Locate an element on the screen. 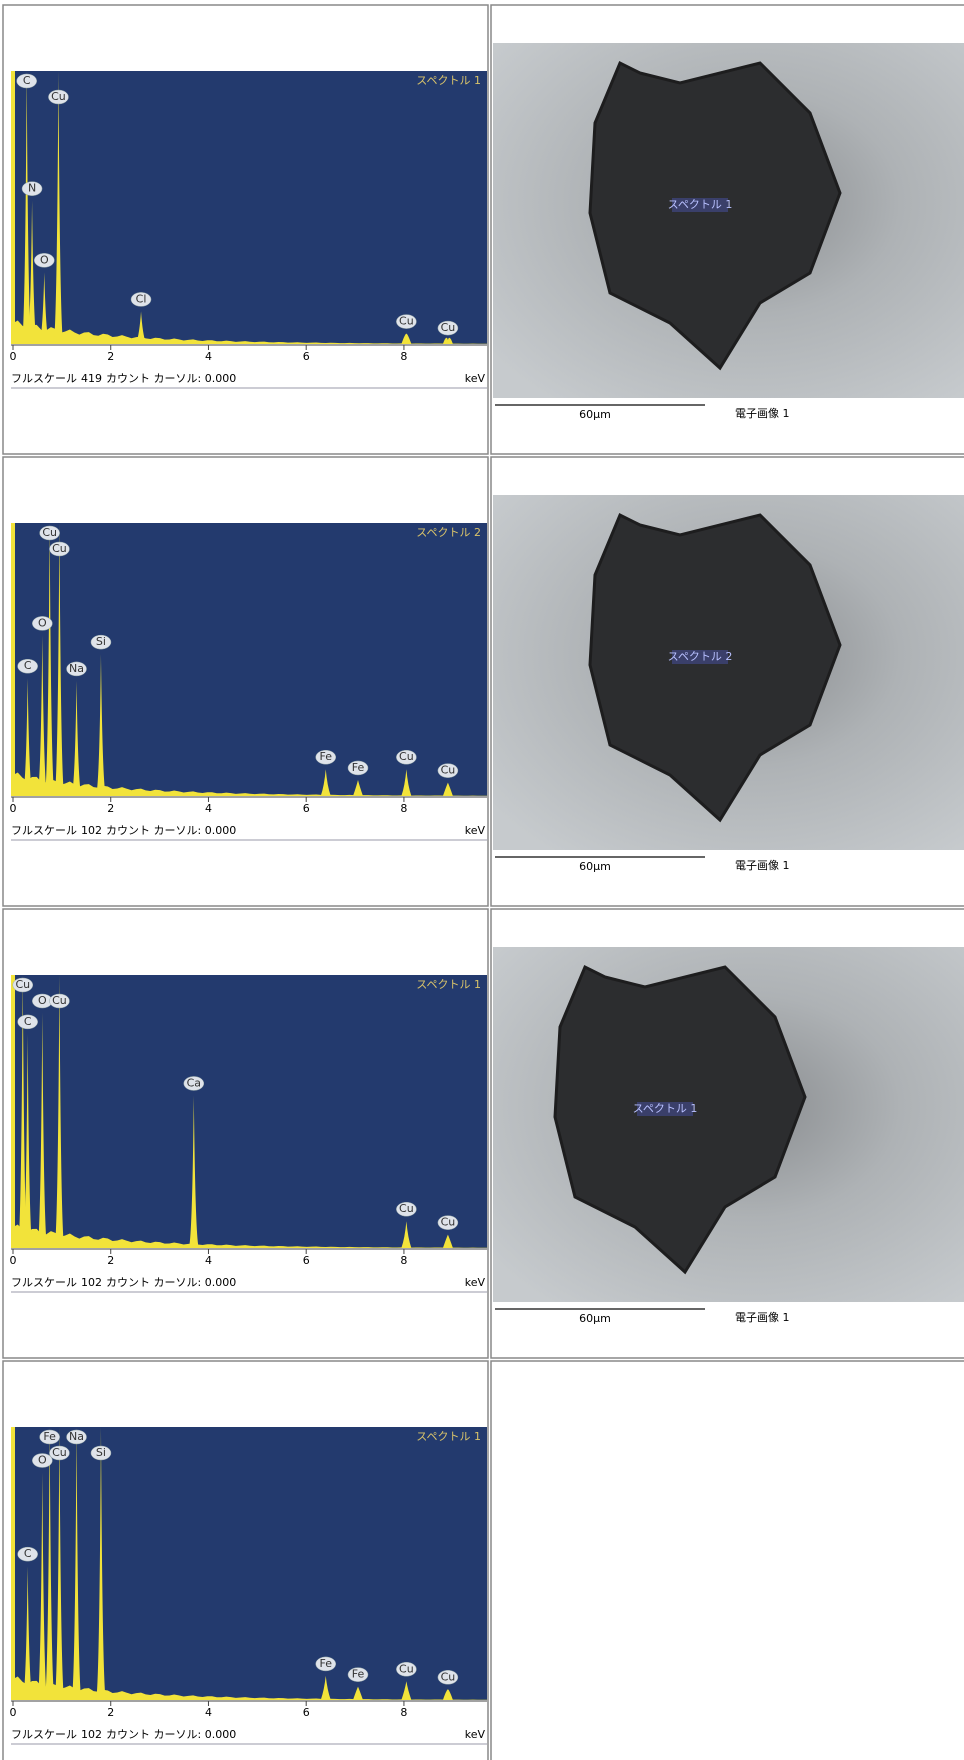 Image resolution: width=964 pixels, height=1760 pixels. spot-label: スペクトル 2 is located at coordinates (700, 656).